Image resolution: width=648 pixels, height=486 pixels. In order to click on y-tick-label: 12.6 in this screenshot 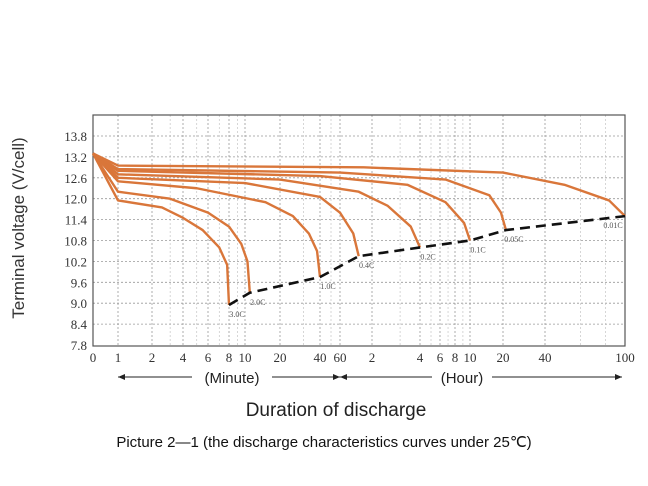, I will do `click(75, 178)`.